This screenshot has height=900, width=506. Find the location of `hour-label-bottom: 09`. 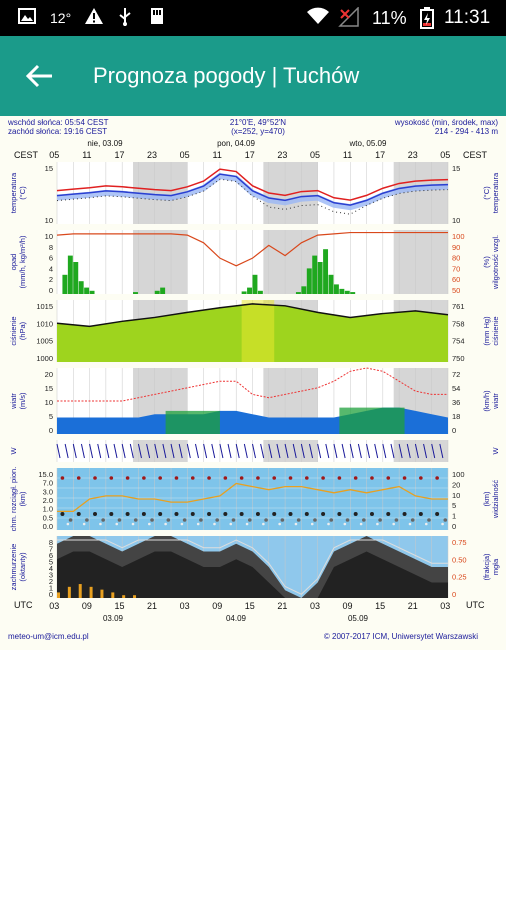

hour-label-bottom: 09 is located at coordinates (348, 606).